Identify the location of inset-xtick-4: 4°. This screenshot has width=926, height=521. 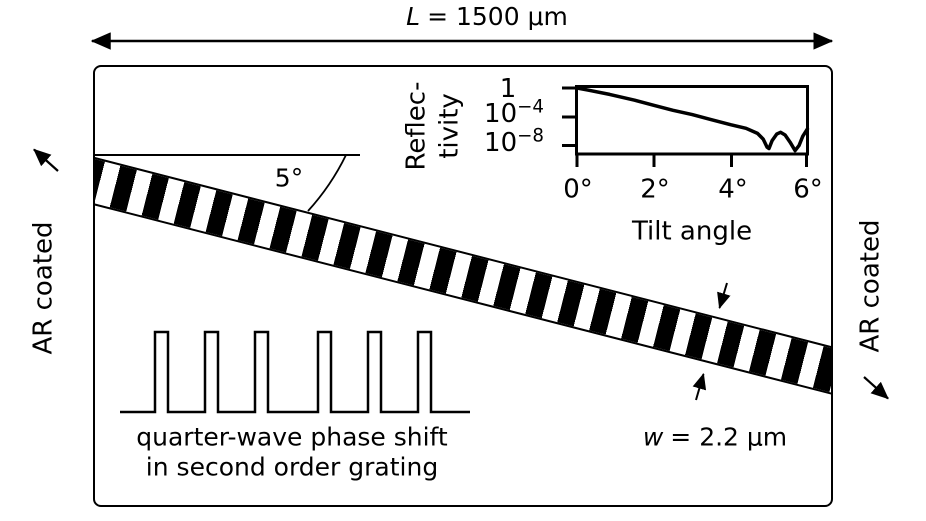
(733, 189).